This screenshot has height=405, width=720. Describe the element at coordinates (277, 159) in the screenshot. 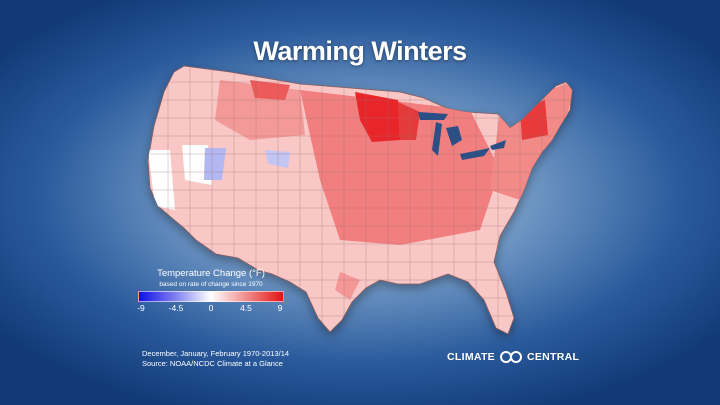

I see `region-cooling-wyoming` at that location.